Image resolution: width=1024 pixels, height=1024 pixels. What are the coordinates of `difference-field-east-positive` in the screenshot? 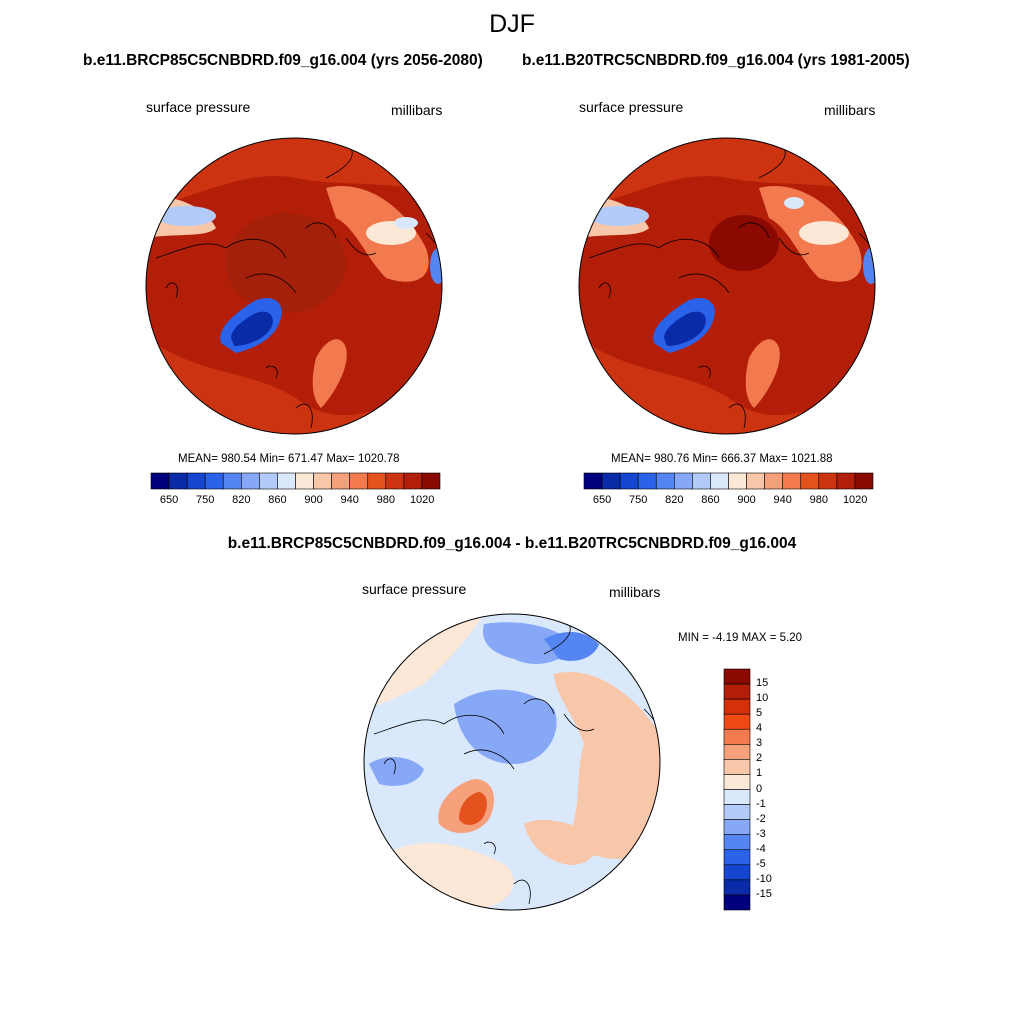 It's located at (607, 766).